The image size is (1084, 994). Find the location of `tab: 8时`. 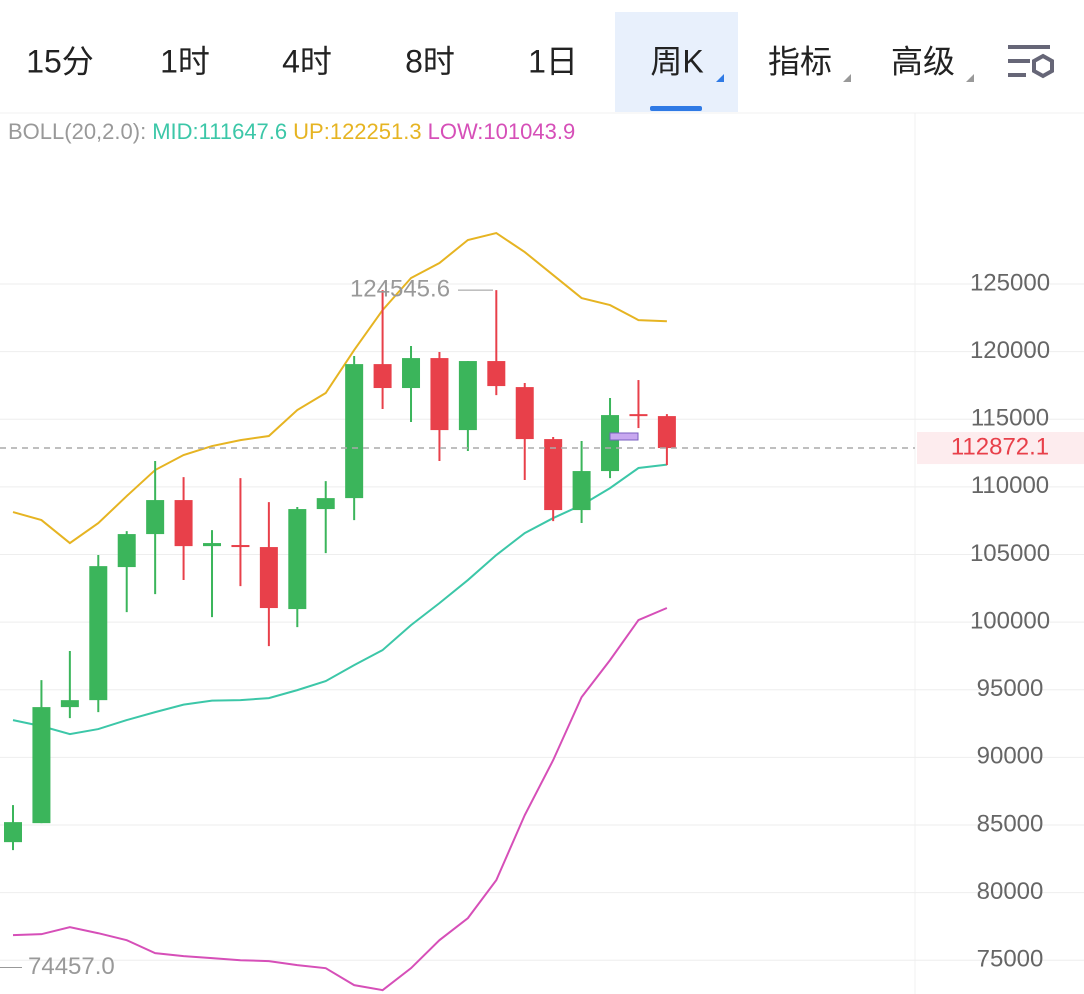

tab: 8时 is located at coordinates (430, 61).